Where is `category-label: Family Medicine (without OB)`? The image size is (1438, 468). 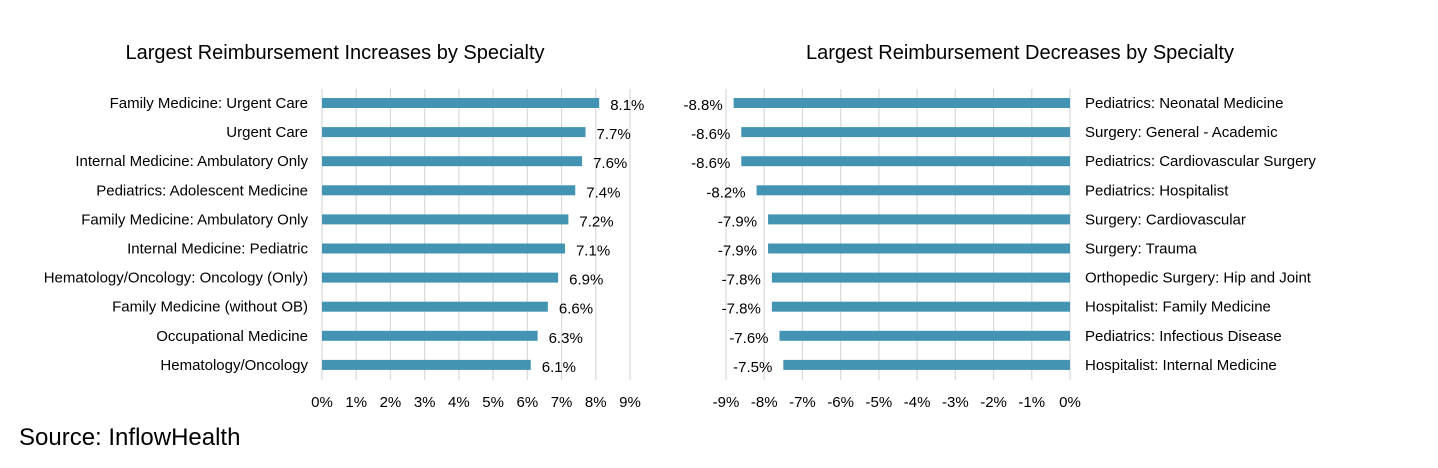
category-label: Family Medicine (without OB) is located at coordinates (210, 307).